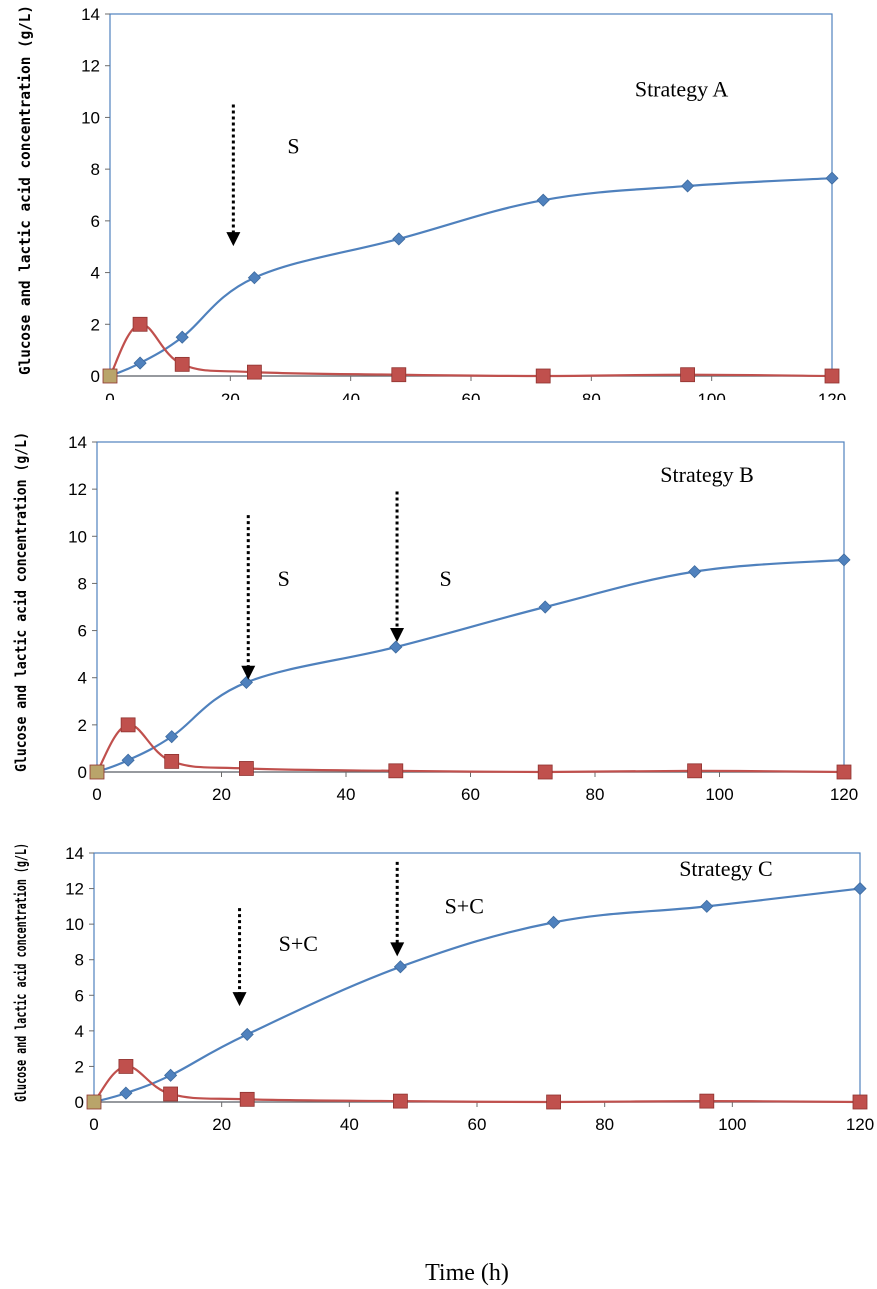 This screenshot has width=877, height=1289. What do you see at coordinates (470, 748) in the screenshot?
I see `chart-b-series-2-line` at bounding box center [470, 748].